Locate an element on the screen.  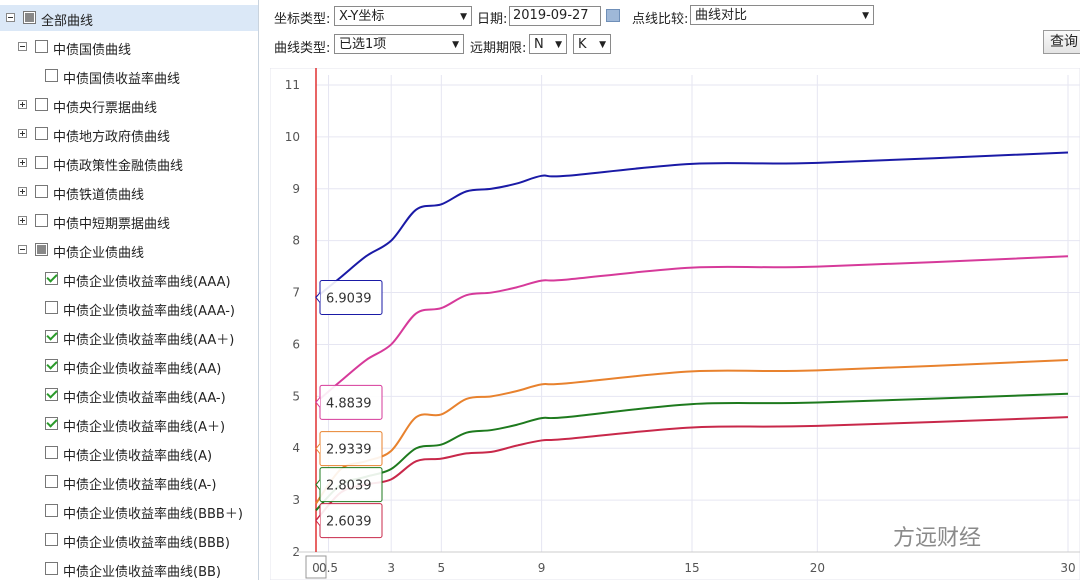
tree-row: 中债地方政府债曲线 is located at coordinates (129, 134).